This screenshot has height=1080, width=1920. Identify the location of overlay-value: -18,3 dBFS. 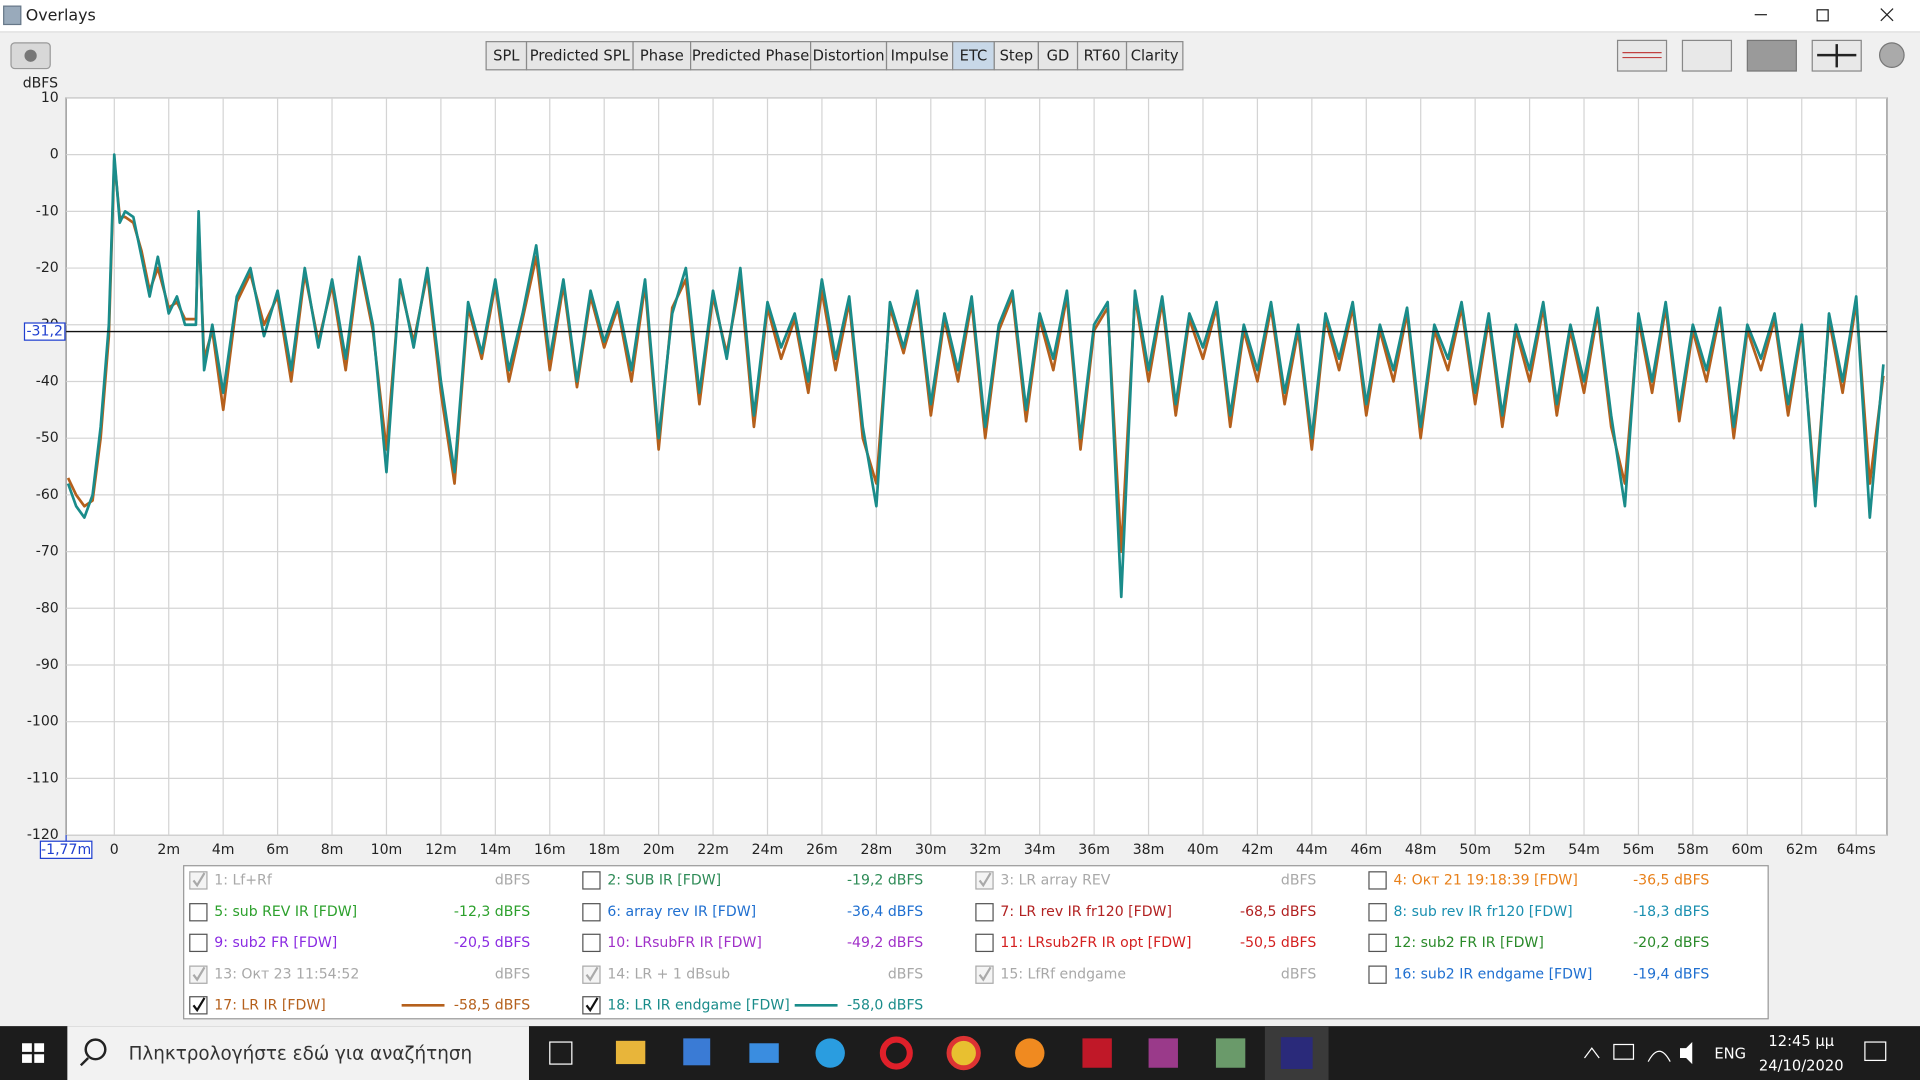
(1671, 912).